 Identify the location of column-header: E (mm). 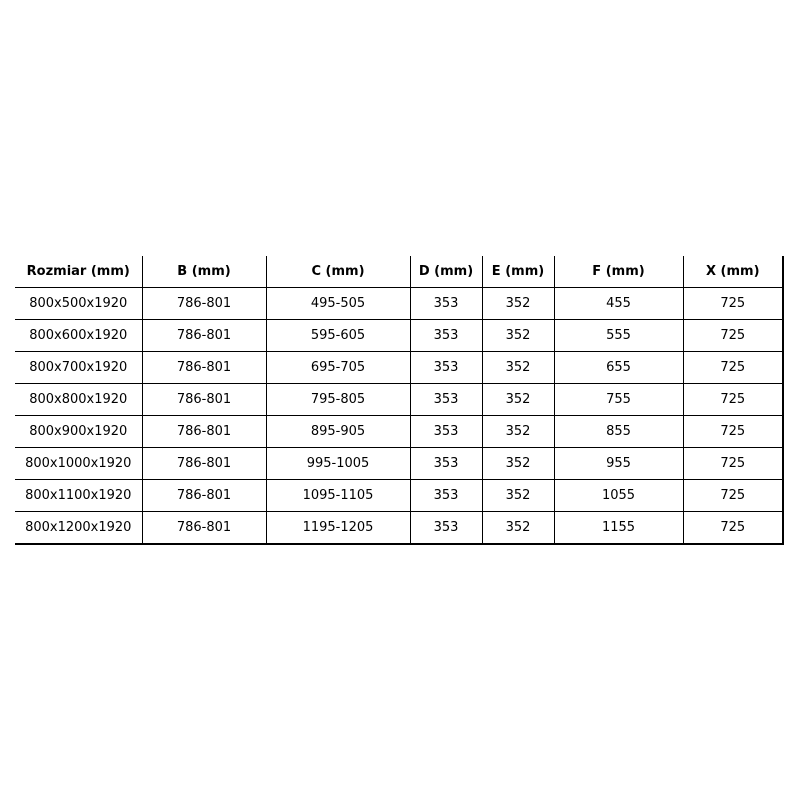
(517, 272).